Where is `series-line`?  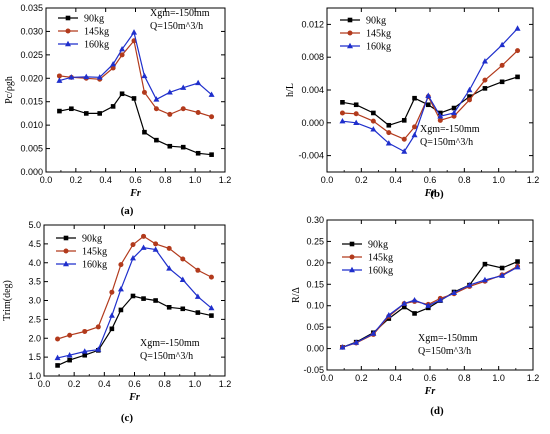
series-line is located at coordinates (135, 124).